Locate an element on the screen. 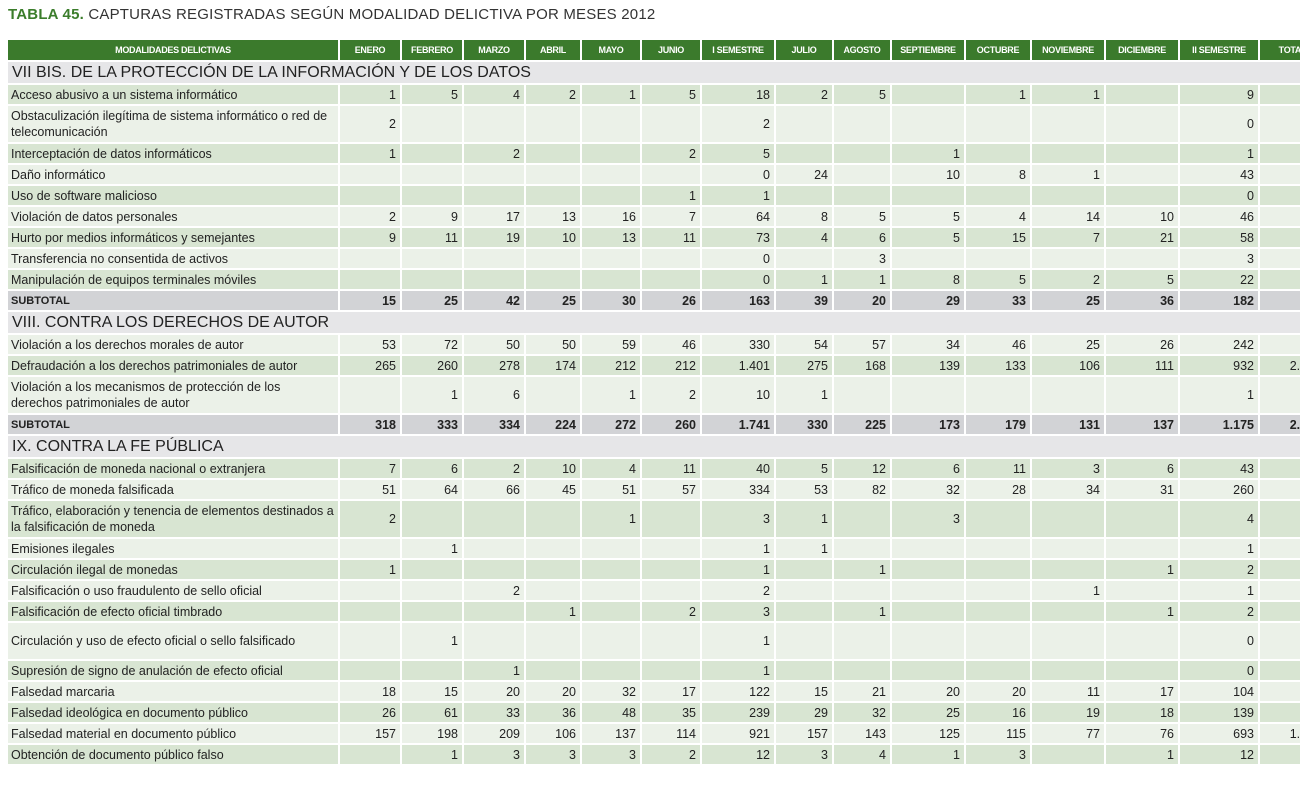 The image size is (1300, 808). value-cell: 64 is located at coordinates (432, 489).